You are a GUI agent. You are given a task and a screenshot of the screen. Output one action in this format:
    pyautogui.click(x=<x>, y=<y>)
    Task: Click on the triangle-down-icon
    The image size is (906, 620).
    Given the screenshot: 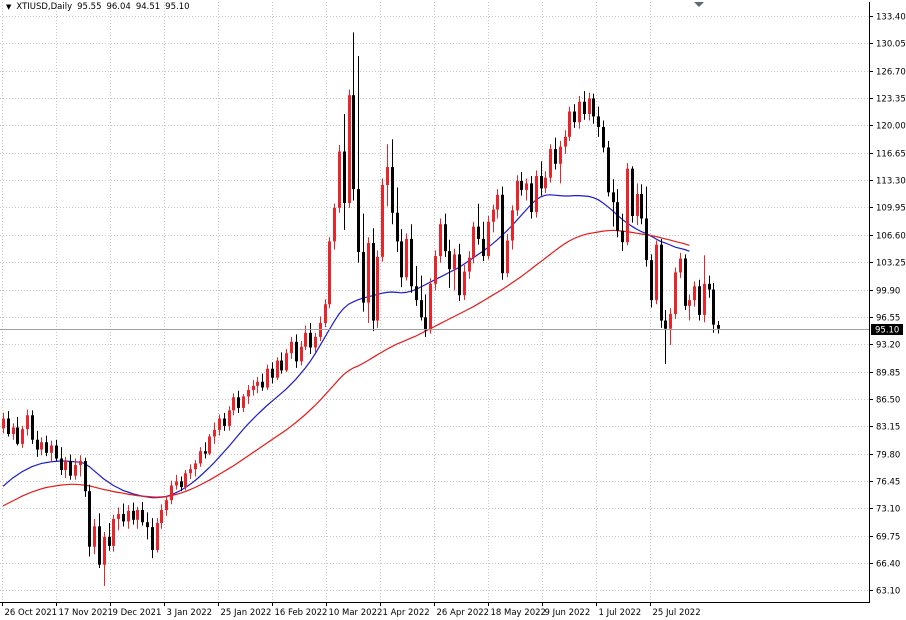 What is the action you would take?
    pyautogui.click(x=699, y=4)
    